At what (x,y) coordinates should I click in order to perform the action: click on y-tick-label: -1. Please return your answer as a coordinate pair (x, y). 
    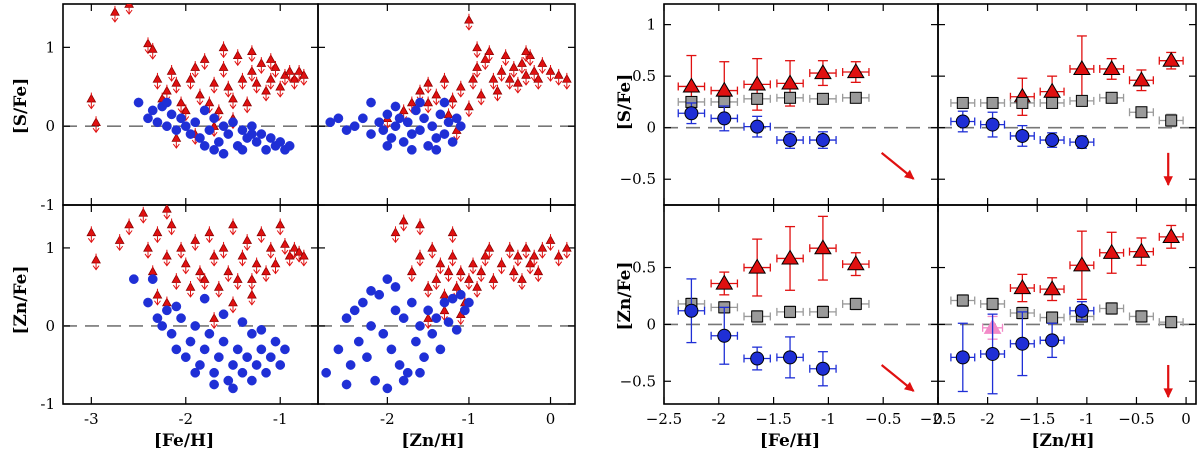
    Looking at the image, I should click on (47, 404).